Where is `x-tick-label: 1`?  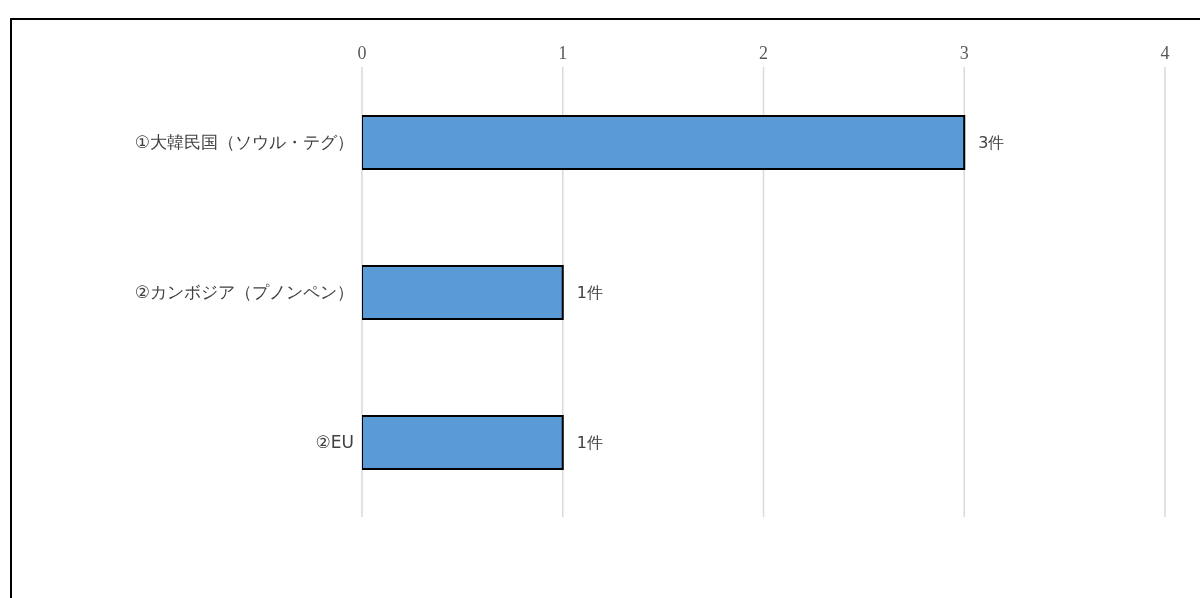 x-tick-label: 1 is located at coordinates (563, 53).